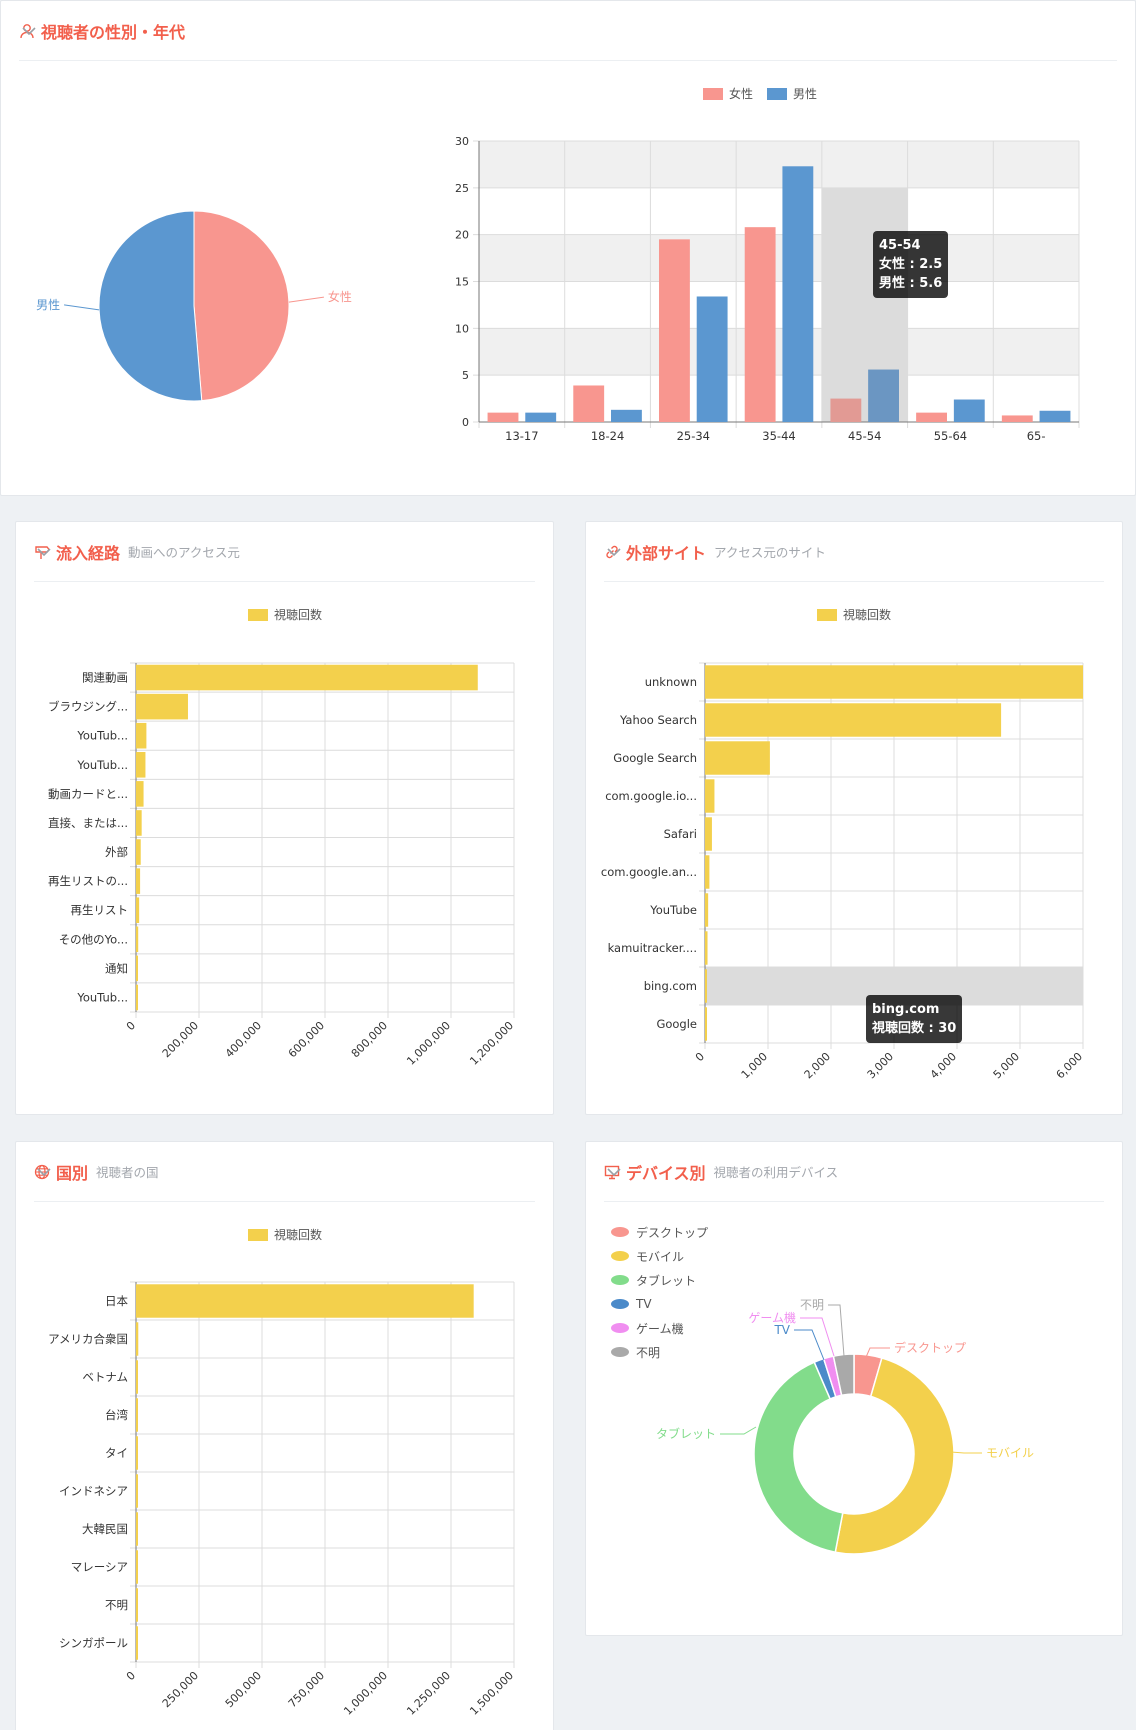 The height and width of the screenshot is (1730, 1136). What do you see at coordinates (113, 32) in the screenshot?
I see `section-title: 視聴者の性別・年代` at bounding box center [113, 32].